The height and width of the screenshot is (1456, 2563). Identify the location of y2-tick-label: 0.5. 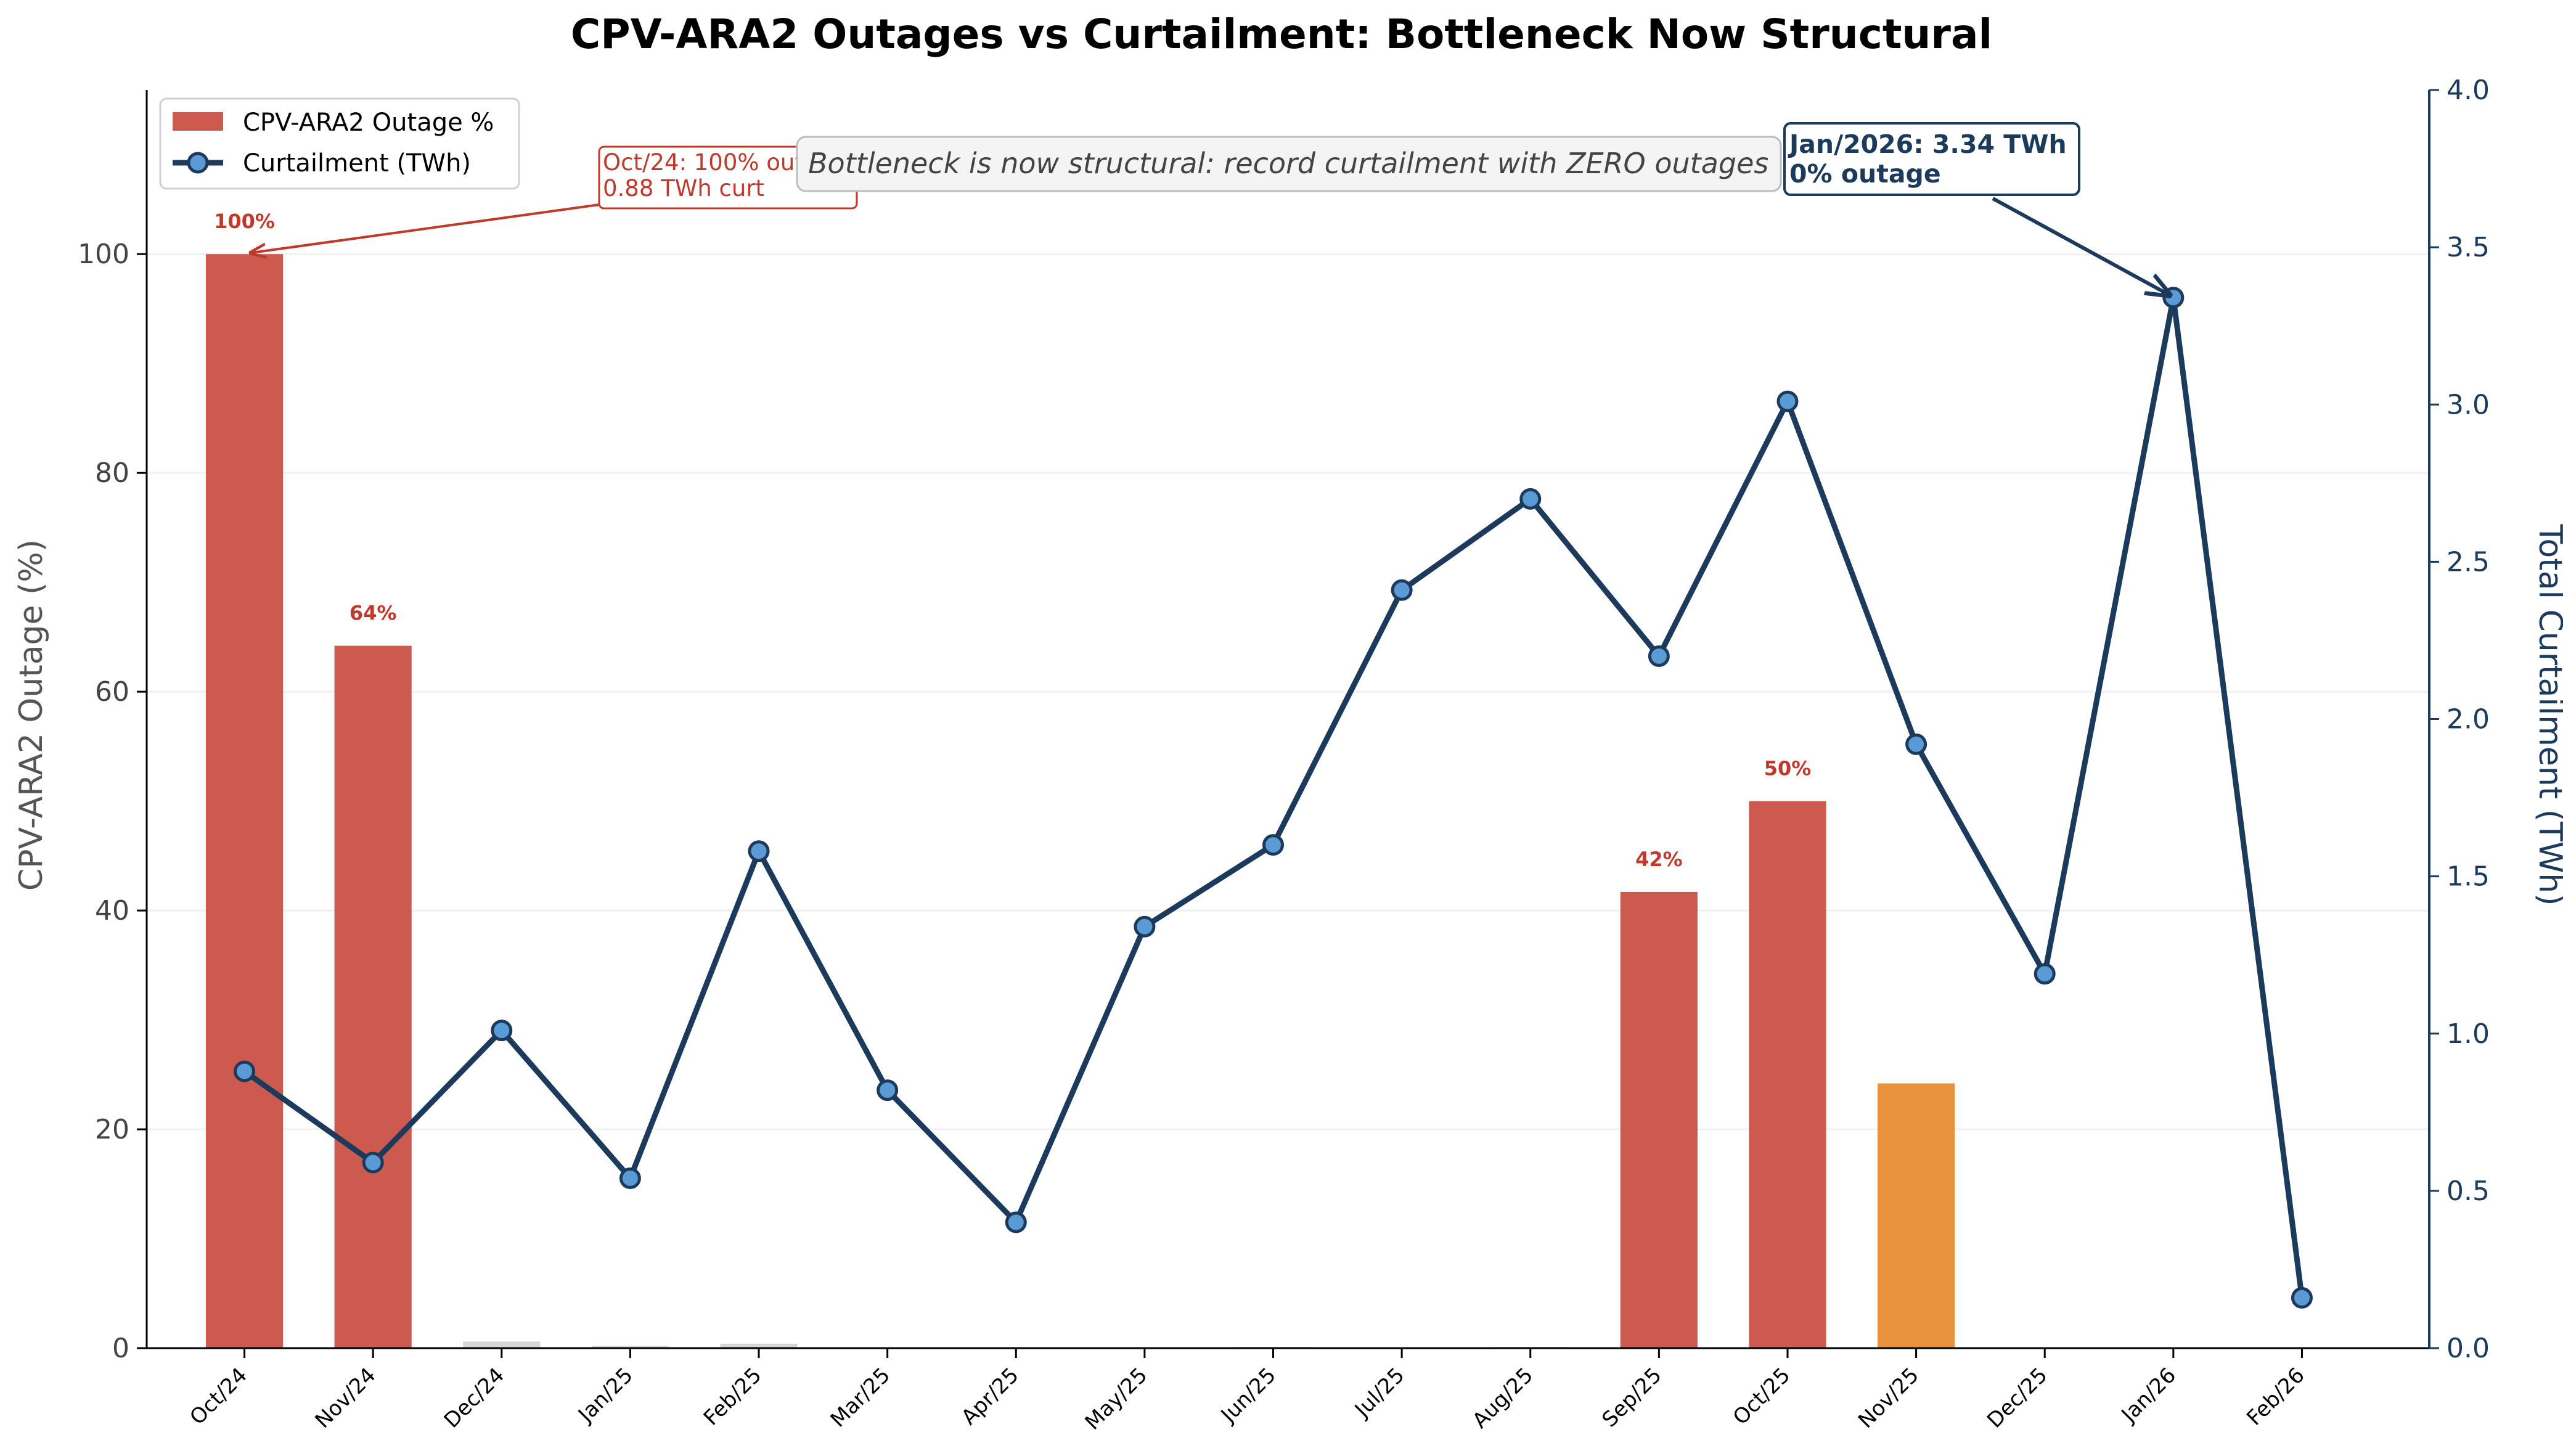
(2468, 1192).